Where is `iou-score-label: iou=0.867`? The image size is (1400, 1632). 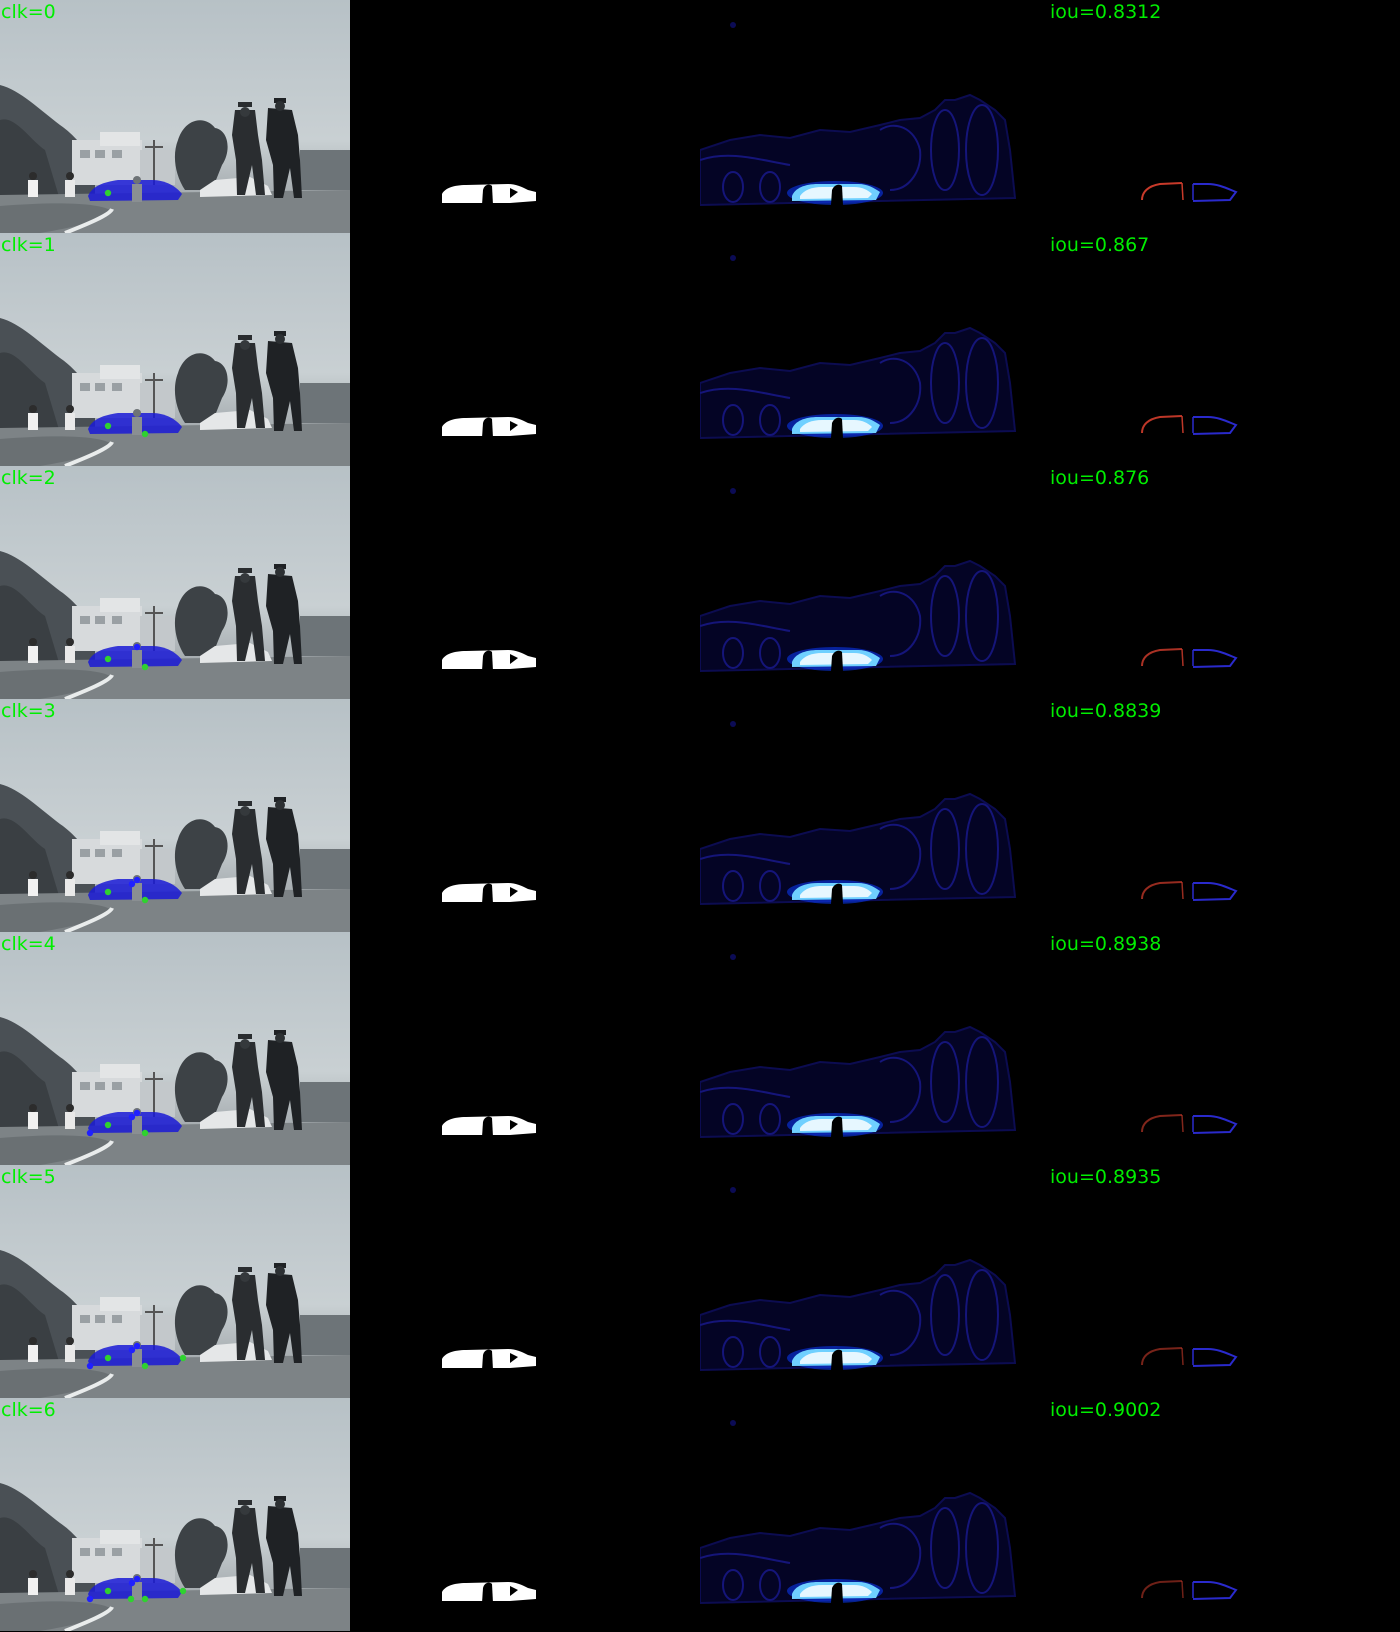
iou-score-label: iou=0.867 is located at coordinates (1100, 245).